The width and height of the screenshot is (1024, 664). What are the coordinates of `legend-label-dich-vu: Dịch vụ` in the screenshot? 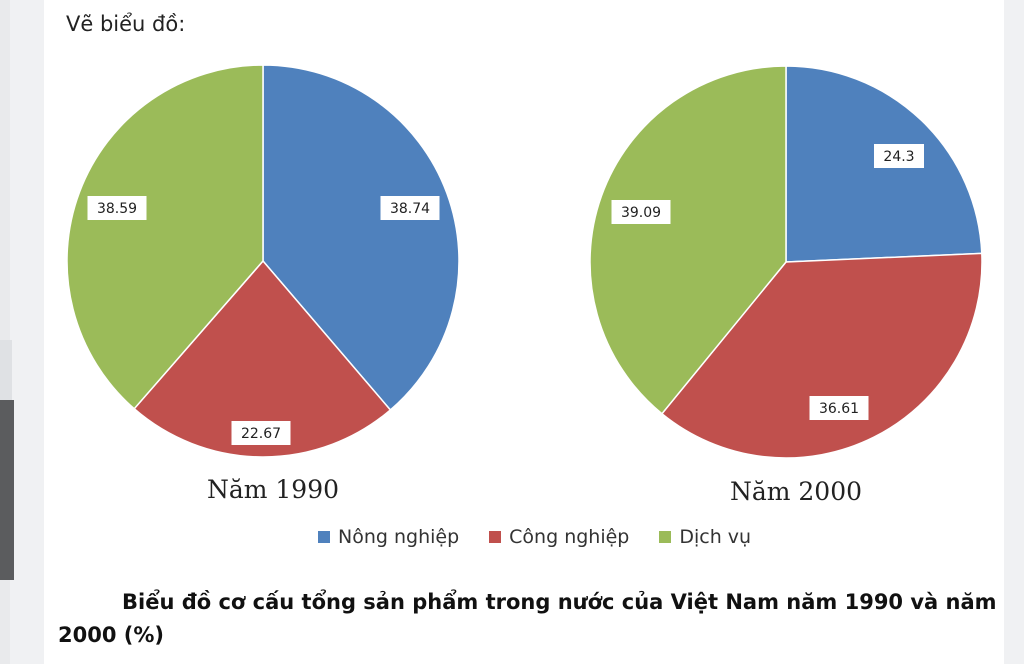 It's located at (715, 537).